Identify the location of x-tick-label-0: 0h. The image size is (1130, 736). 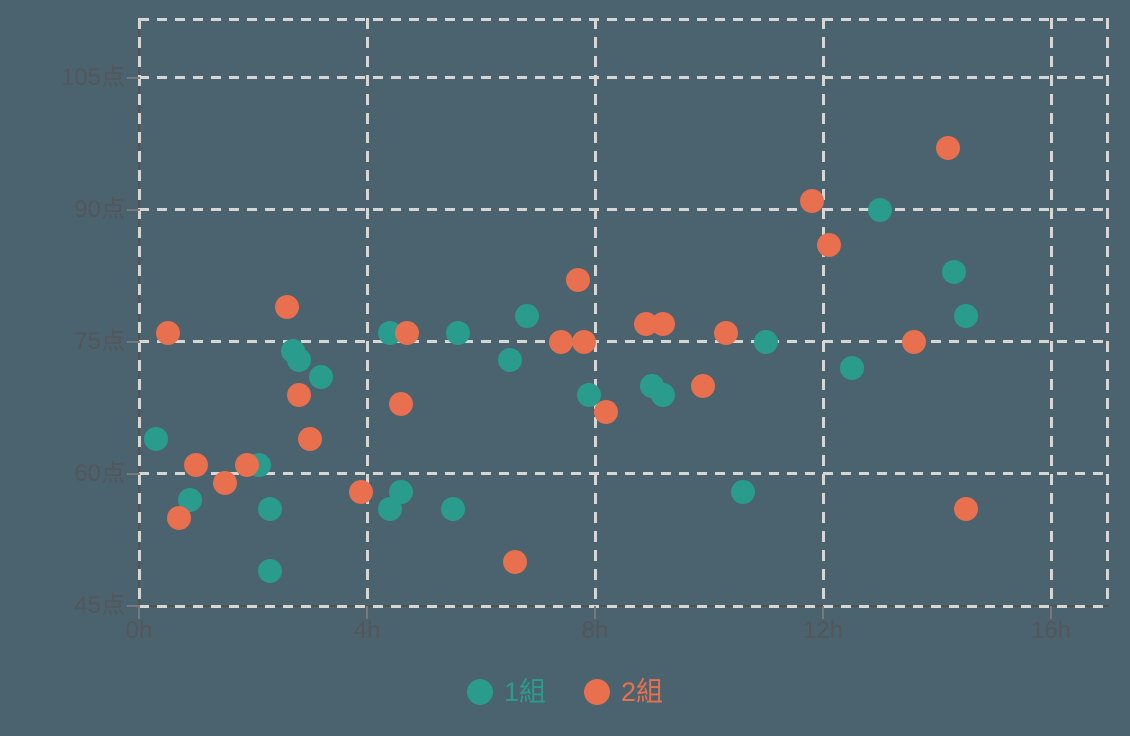
(139, 630).